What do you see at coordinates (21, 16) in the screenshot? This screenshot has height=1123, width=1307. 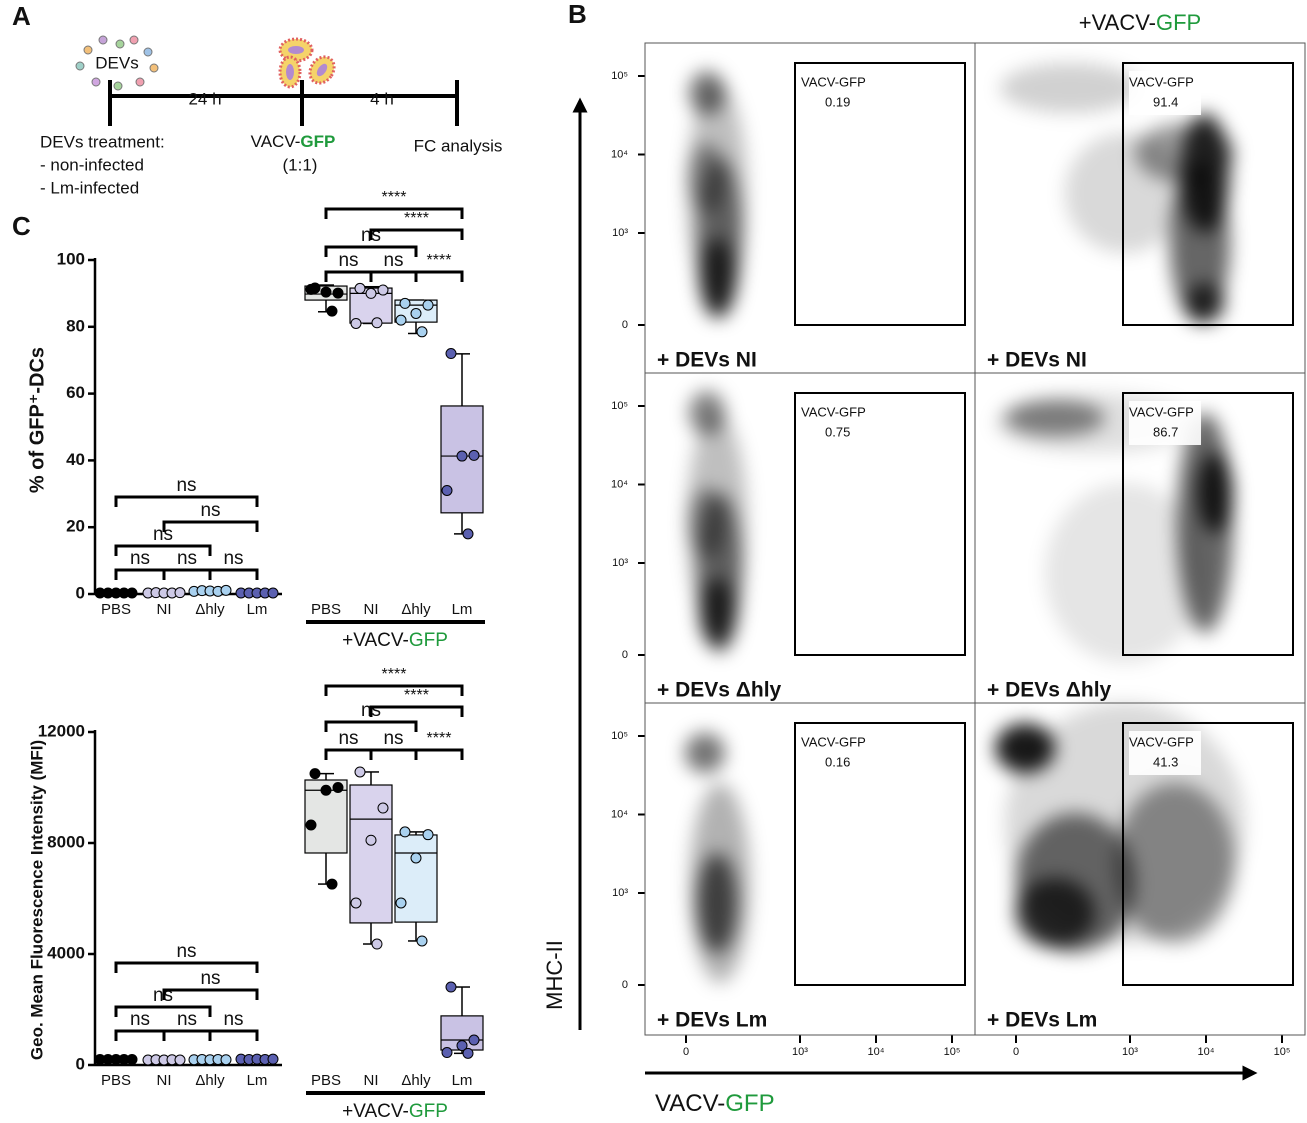 I see `panel-label: A` at bounding box center [21, 16].